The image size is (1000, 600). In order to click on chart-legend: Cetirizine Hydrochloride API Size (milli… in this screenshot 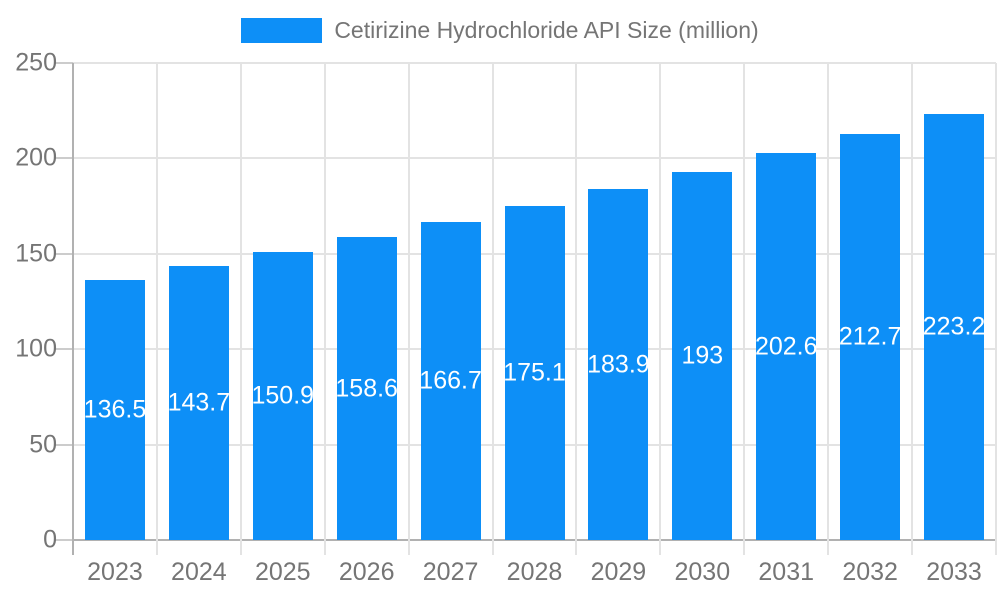, I will do `click(500, 30)`.